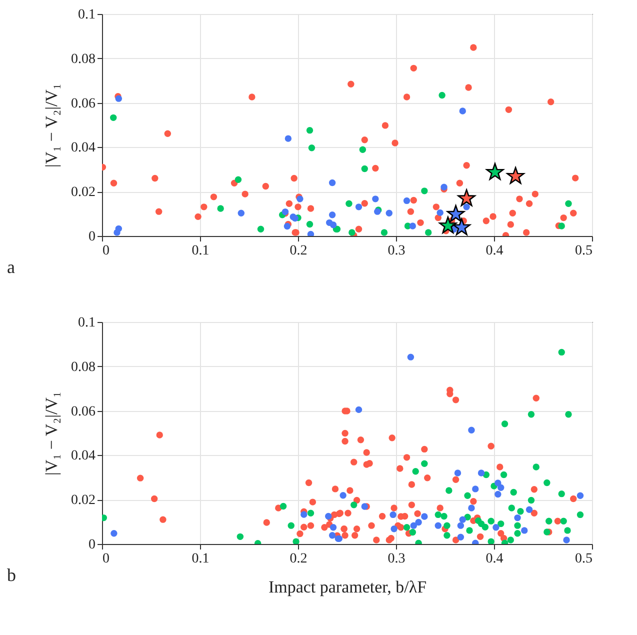 This screenshot has height=635, width=637. What do you see at coordinates (11, 267) in the screenshot?
I see `text: a` at bounding box center [11, 267].